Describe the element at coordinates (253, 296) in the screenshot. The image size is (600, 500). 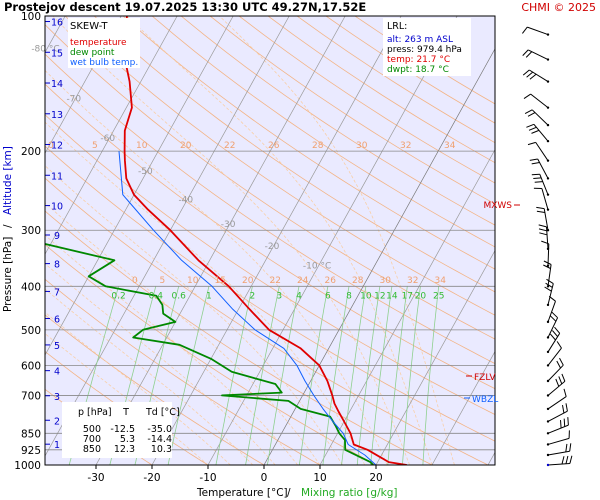
I see `mixing-ratio-label: 2` at that location.